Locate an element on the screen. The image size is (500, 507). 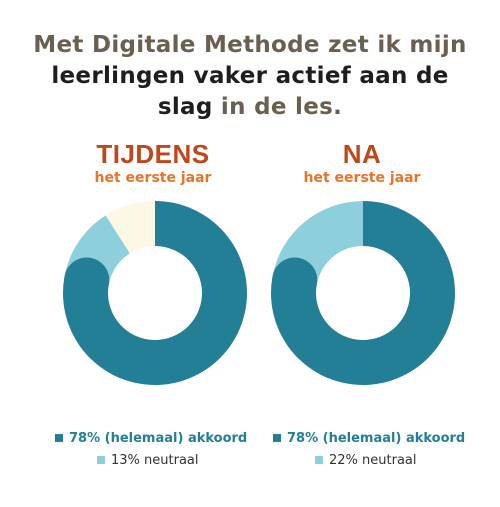
chart-title-tijdens: TIJDENS is located at coordinates (153, 154).